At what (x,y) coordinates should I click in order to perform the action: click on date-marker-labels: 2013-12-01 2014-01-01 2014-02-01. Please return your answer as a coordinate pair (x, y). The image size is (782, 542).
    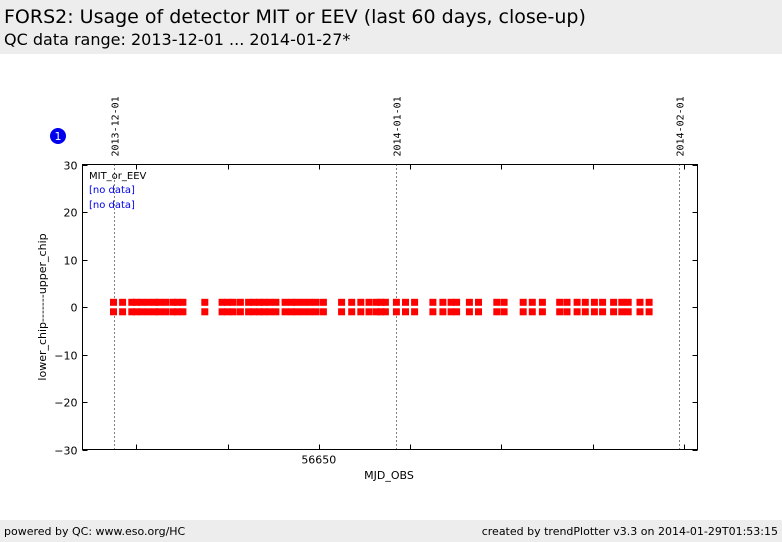
    Looking at the image, I should click on (399, 126).